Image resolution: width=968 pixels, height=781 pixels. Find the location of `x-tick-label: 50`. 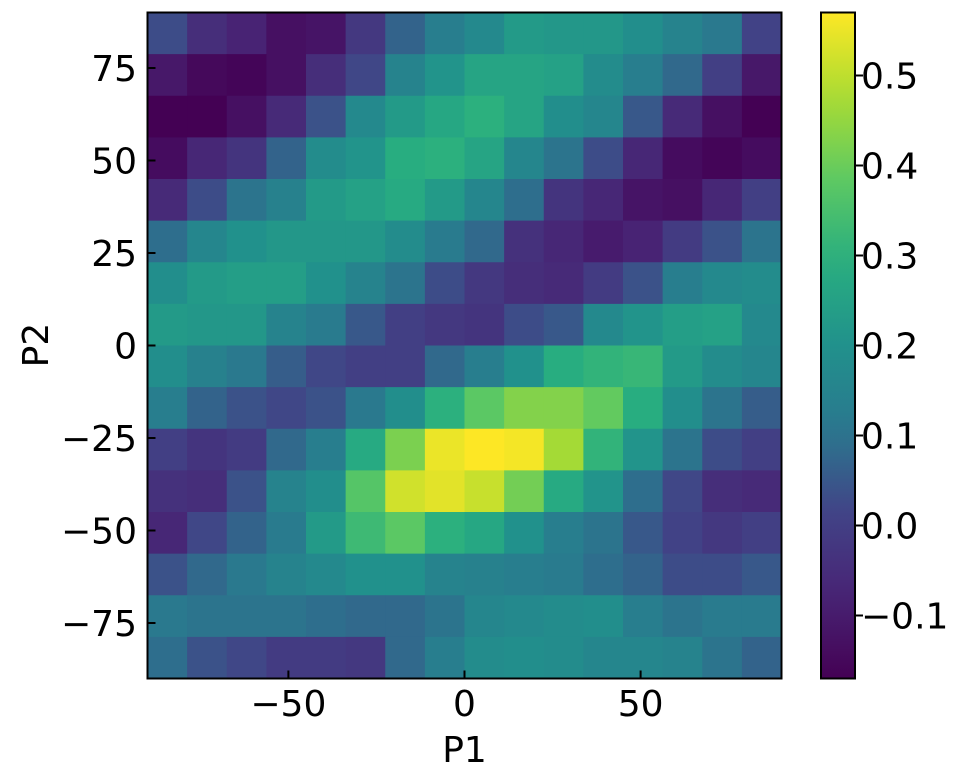

x-tick-label: 50 is located at coordinates (641, 704).